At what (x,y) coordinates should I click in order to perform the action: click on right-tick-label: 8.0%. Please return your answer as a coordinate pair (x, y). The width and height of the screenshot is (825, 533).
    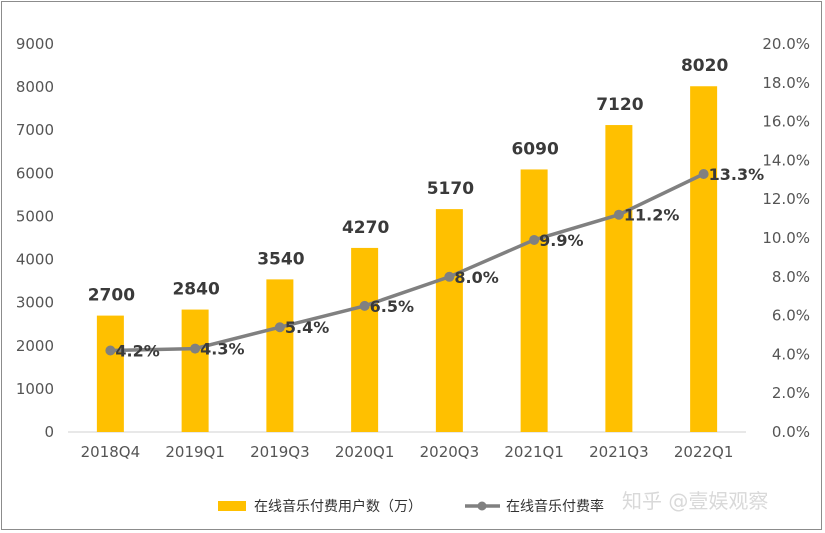
    Looking at the image, I should click on (791, 277).